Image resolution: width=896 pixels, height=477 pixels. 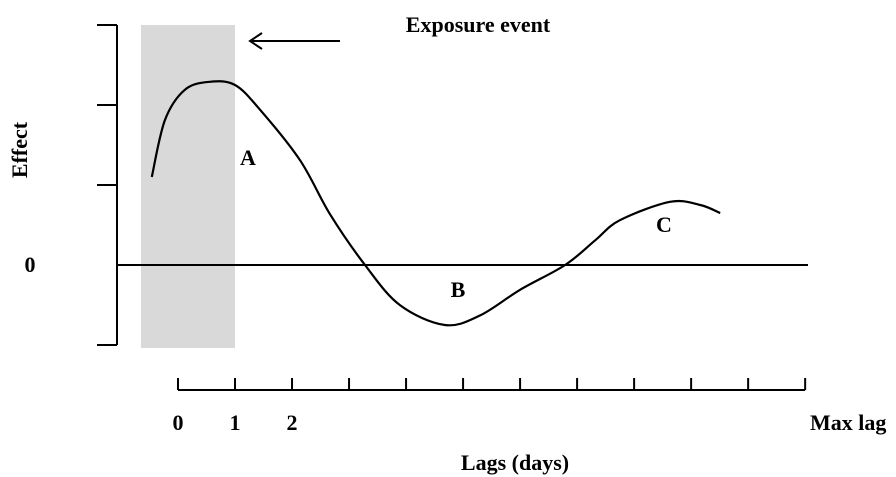 What do you see at coordinates (188, 186) in the screenshot?
I see `exposure-window` at bounding box center [188, 186].